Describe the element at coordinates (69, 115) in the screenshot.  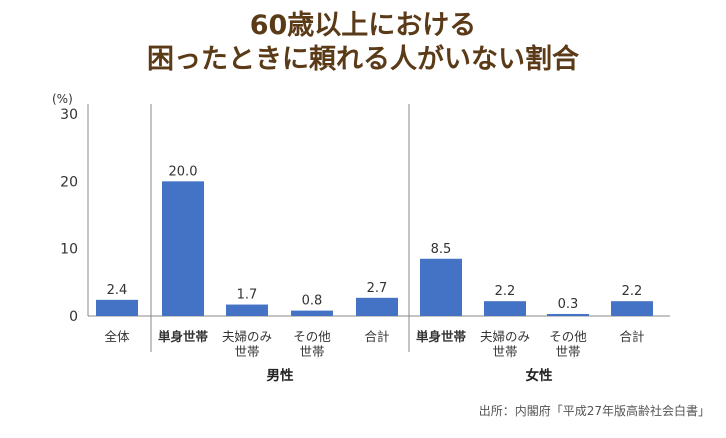
I see `y-tick-label: 30` at that location.